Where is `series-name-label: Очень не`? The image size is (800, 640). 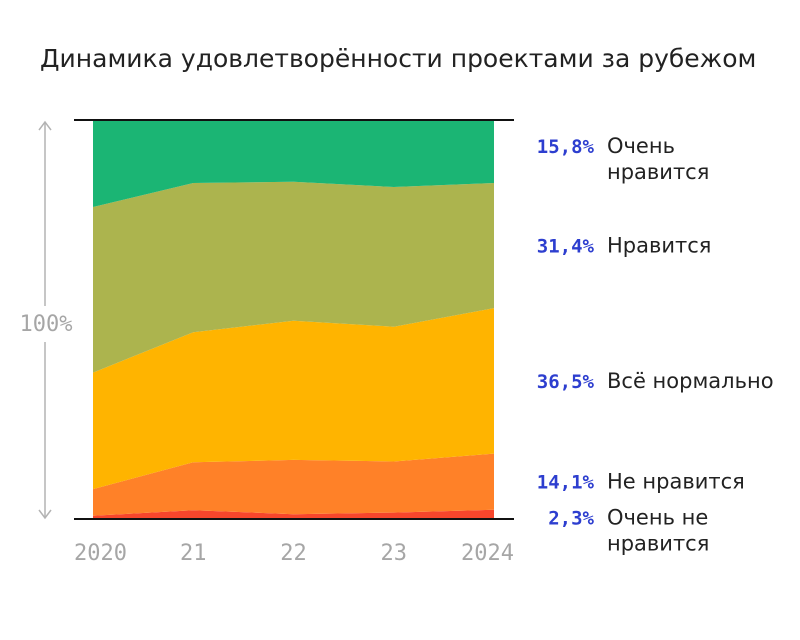
series-name-label: Очень не is located at coordinates (657, 518).